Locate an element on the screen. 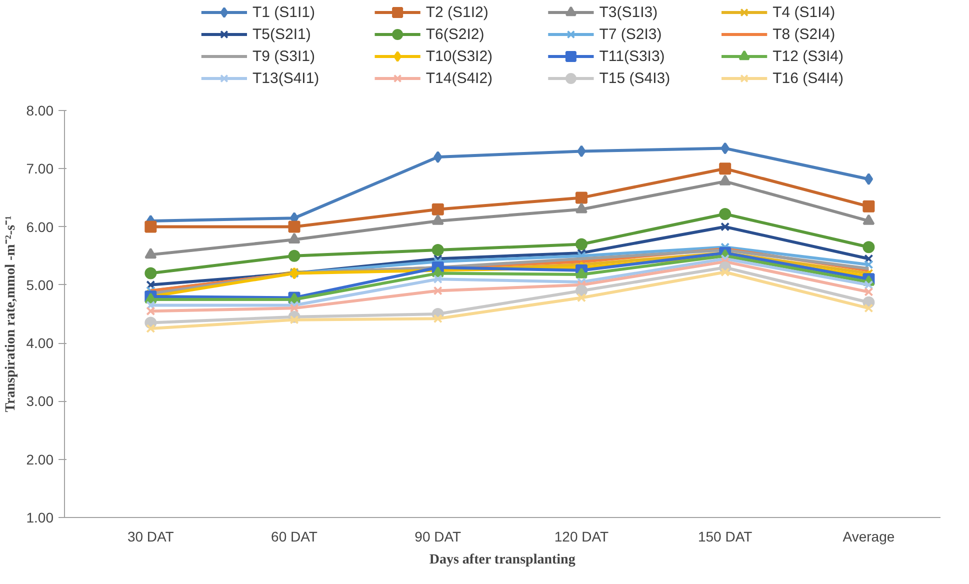  legend-label: T3(S1I3) is located at coordinates (628, 12).